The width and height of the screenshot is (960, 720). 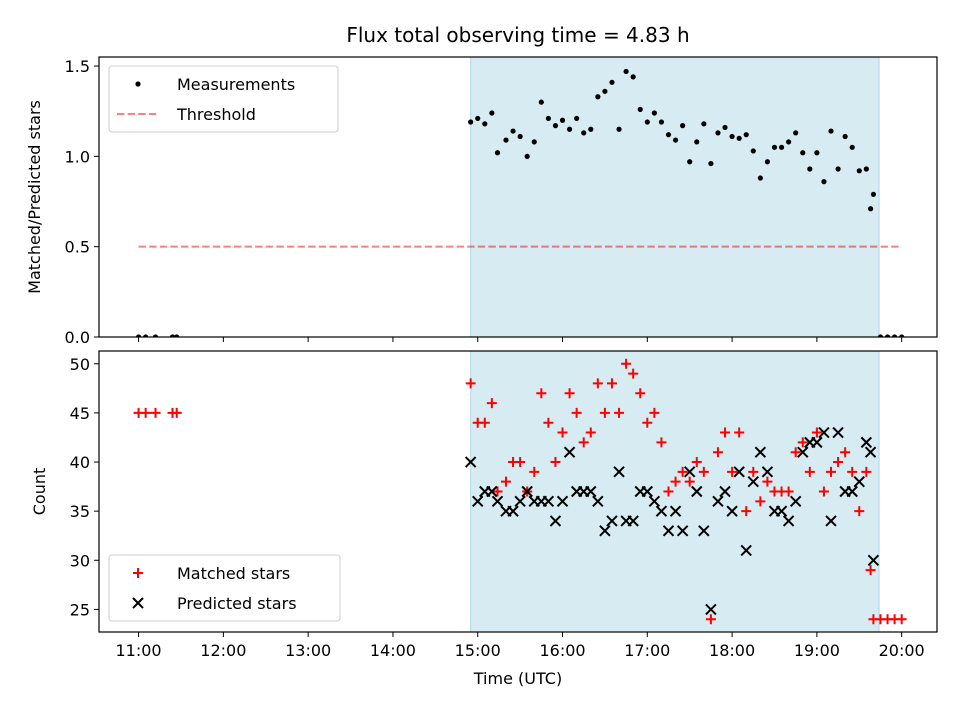 I want to click on y-tick-label: 35, so click(x=80, y=511).